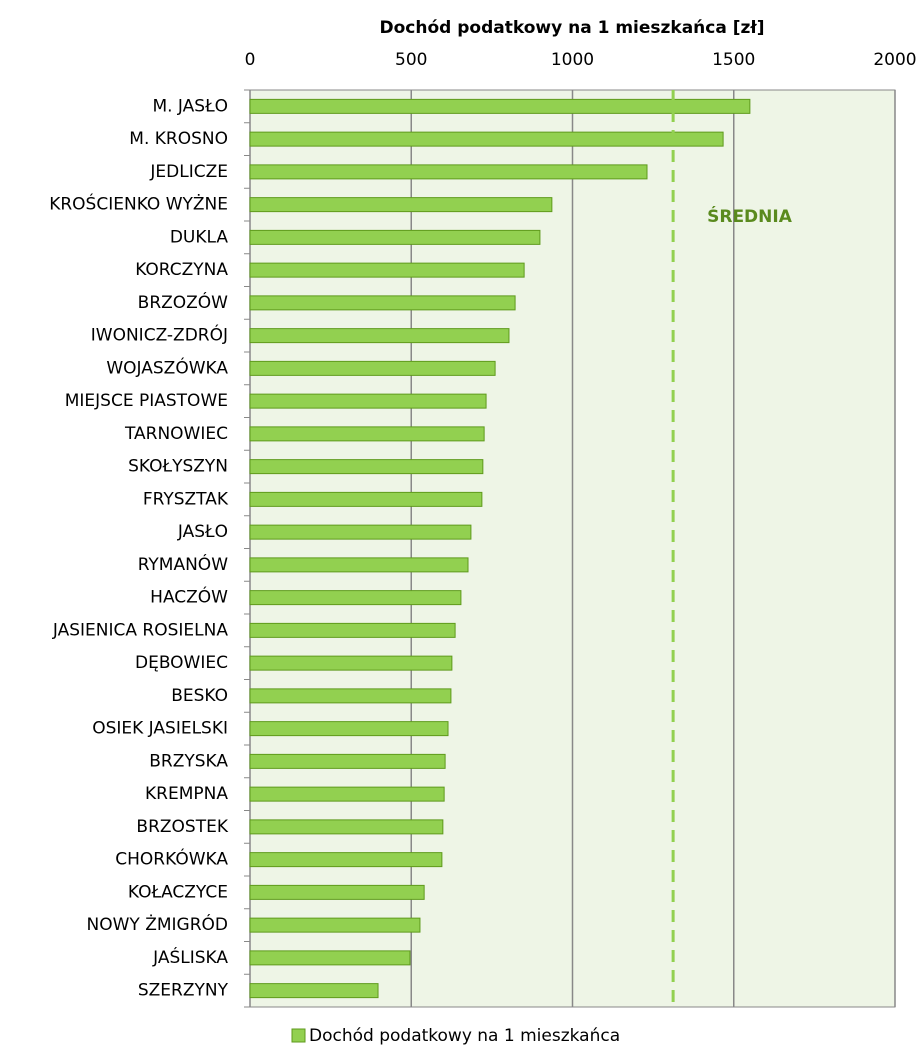 Image resolution: width=922 pixels, height=1054 pixels. What do you see at coordinates (411, 60) in the screenshot?
I see `x-tick-label: 500` at bounding box center [411, 60].